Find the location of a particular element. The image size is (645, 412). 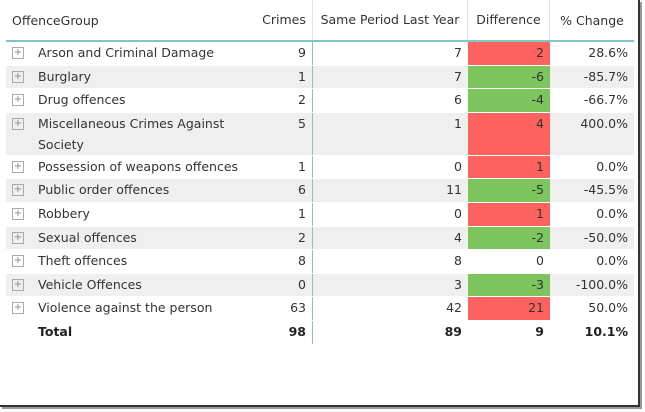

offence-cell: + Burglary is located at coordinates (131, 77).